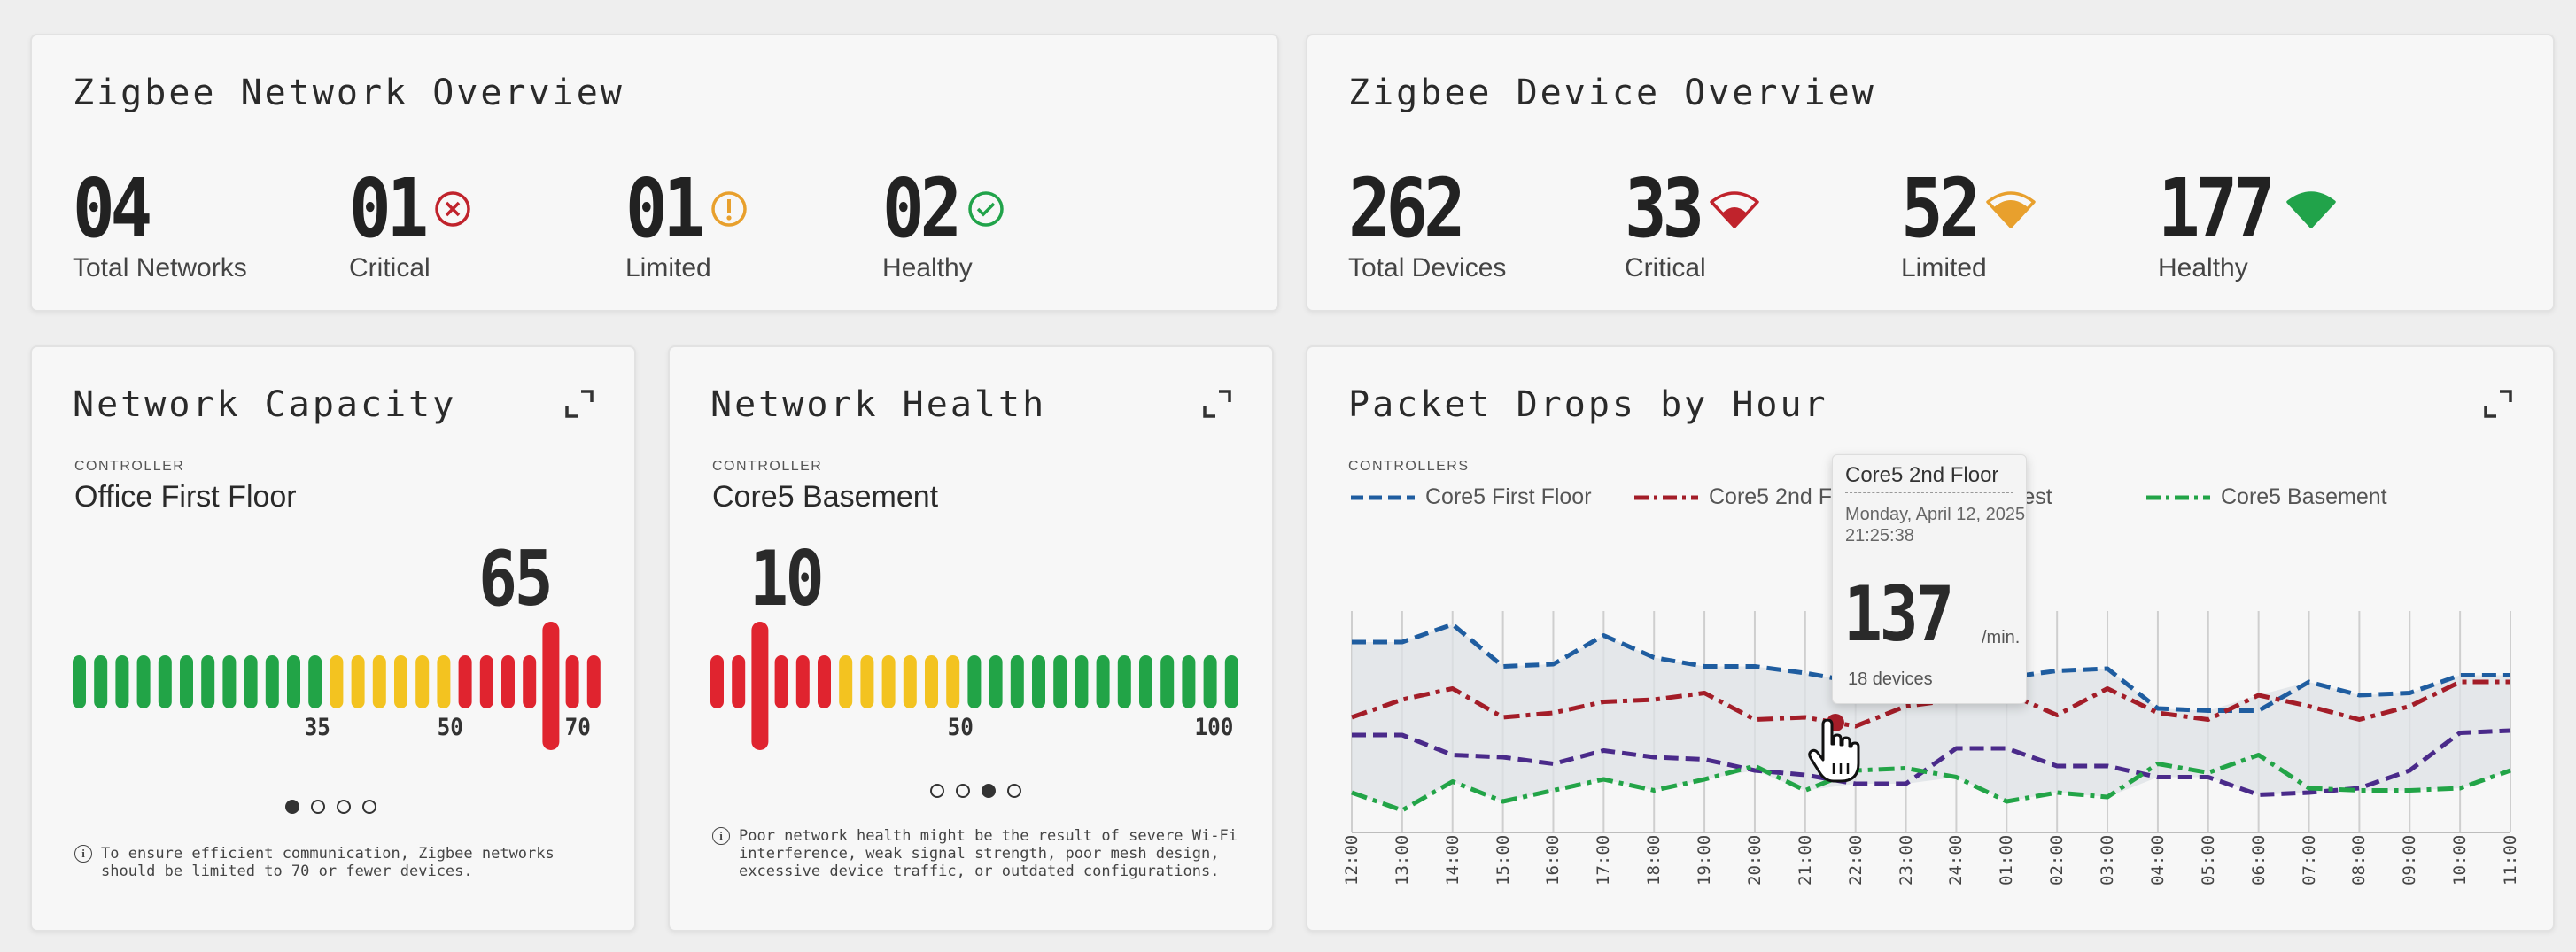 This screenshot has height=952, width=2576. I want to click on stat-healthy-networks: 02 Healthy, so click(943, 225).